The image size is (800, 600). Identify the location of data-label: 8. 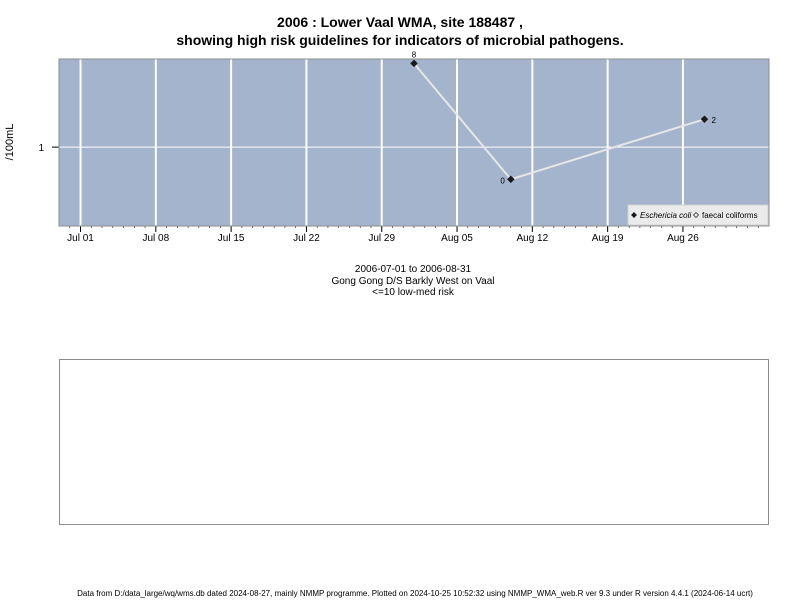
(414, 54).